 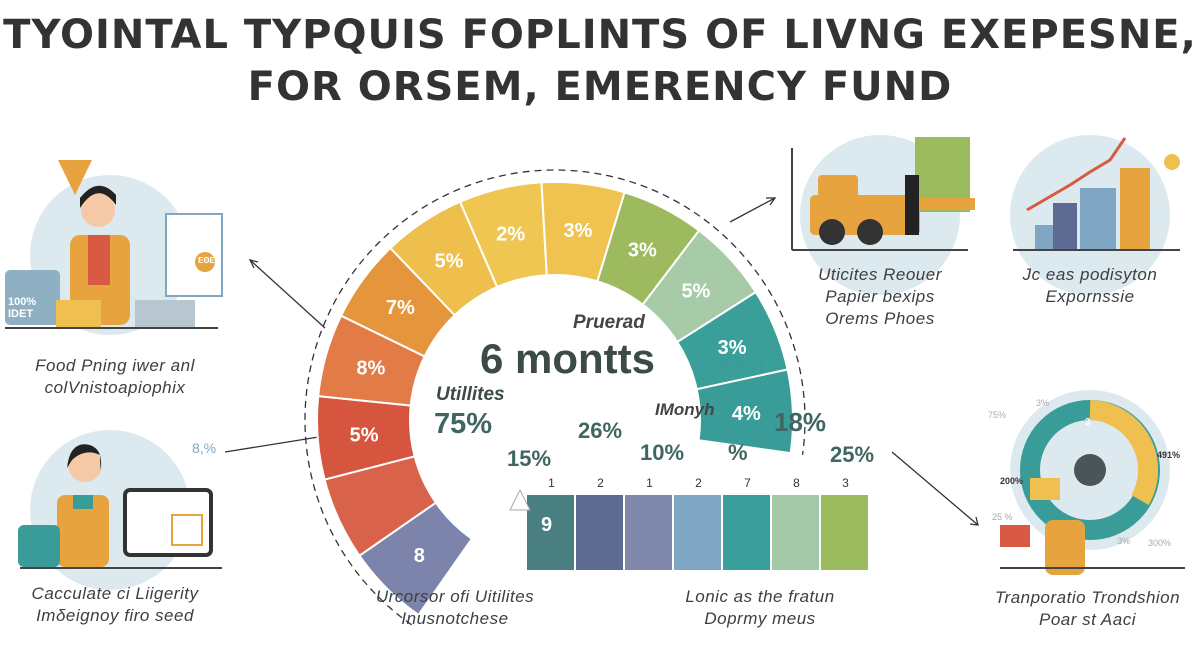 I want to click on stat-10: 10%, so click(x=662, y=452).